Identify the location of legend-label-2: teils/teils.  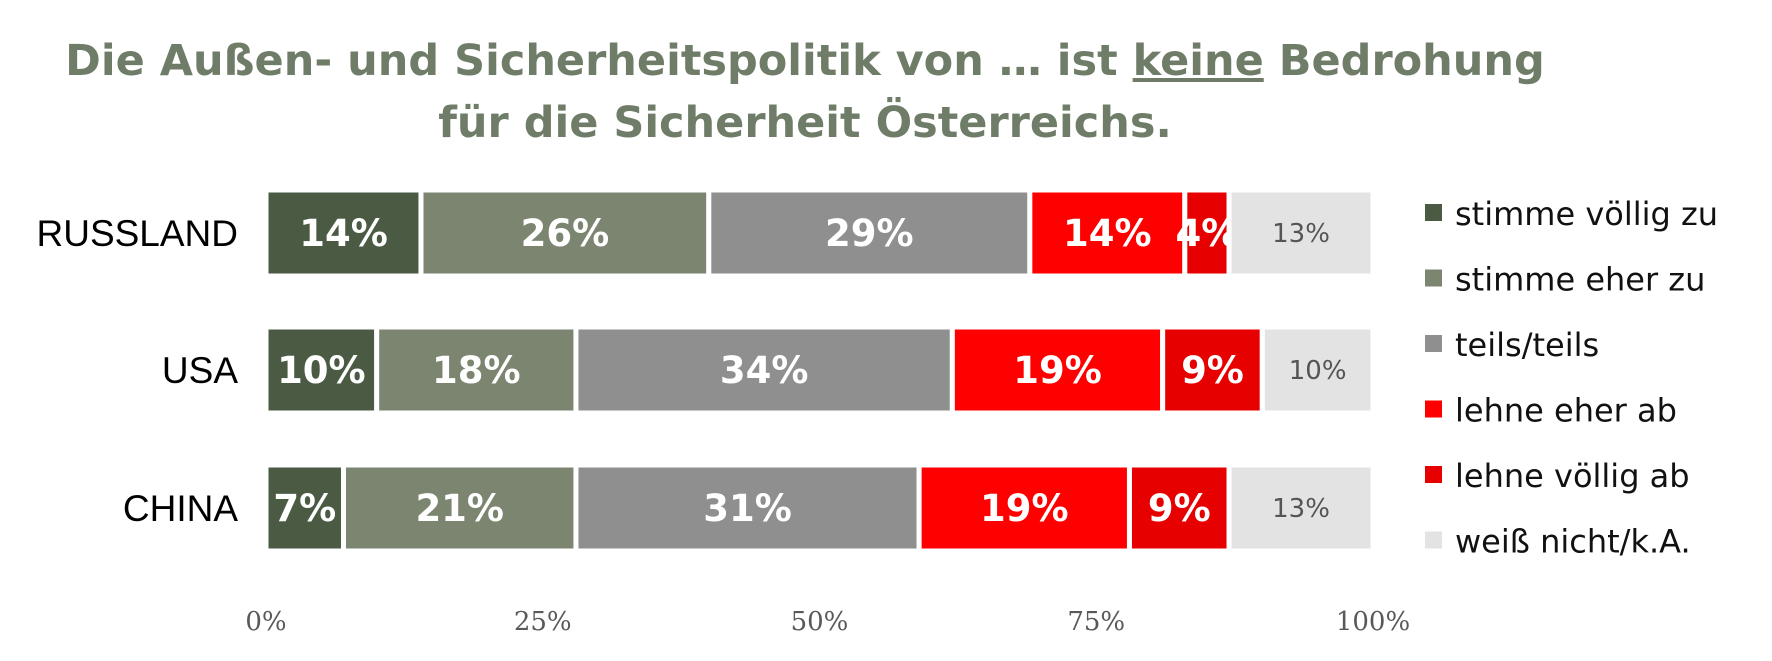
(1527, 345).